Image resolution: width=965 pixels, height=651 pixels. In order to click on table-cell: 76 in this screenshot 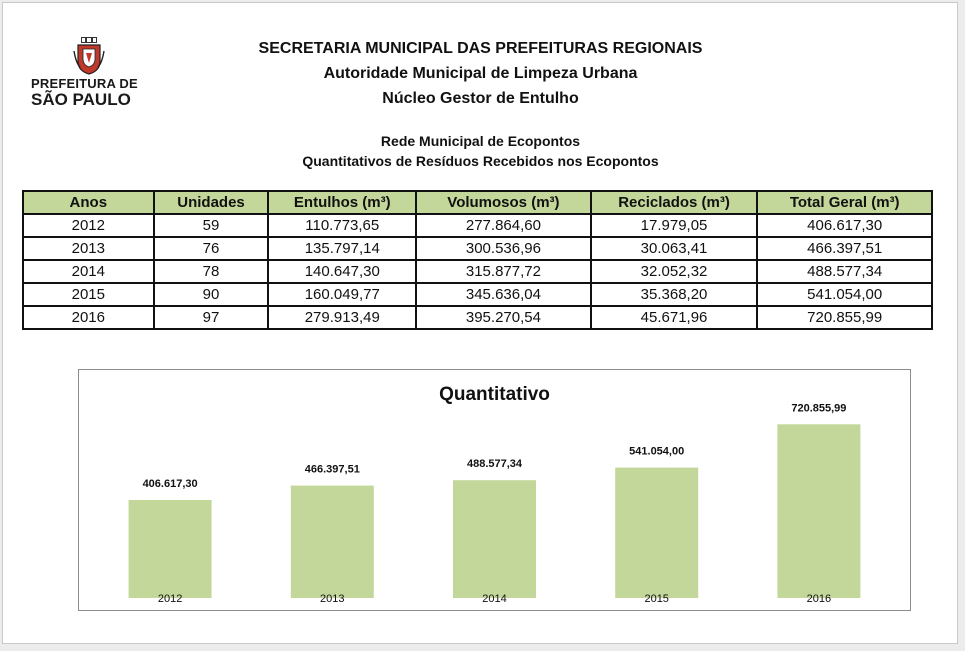, I will do `click(211, 248)`.